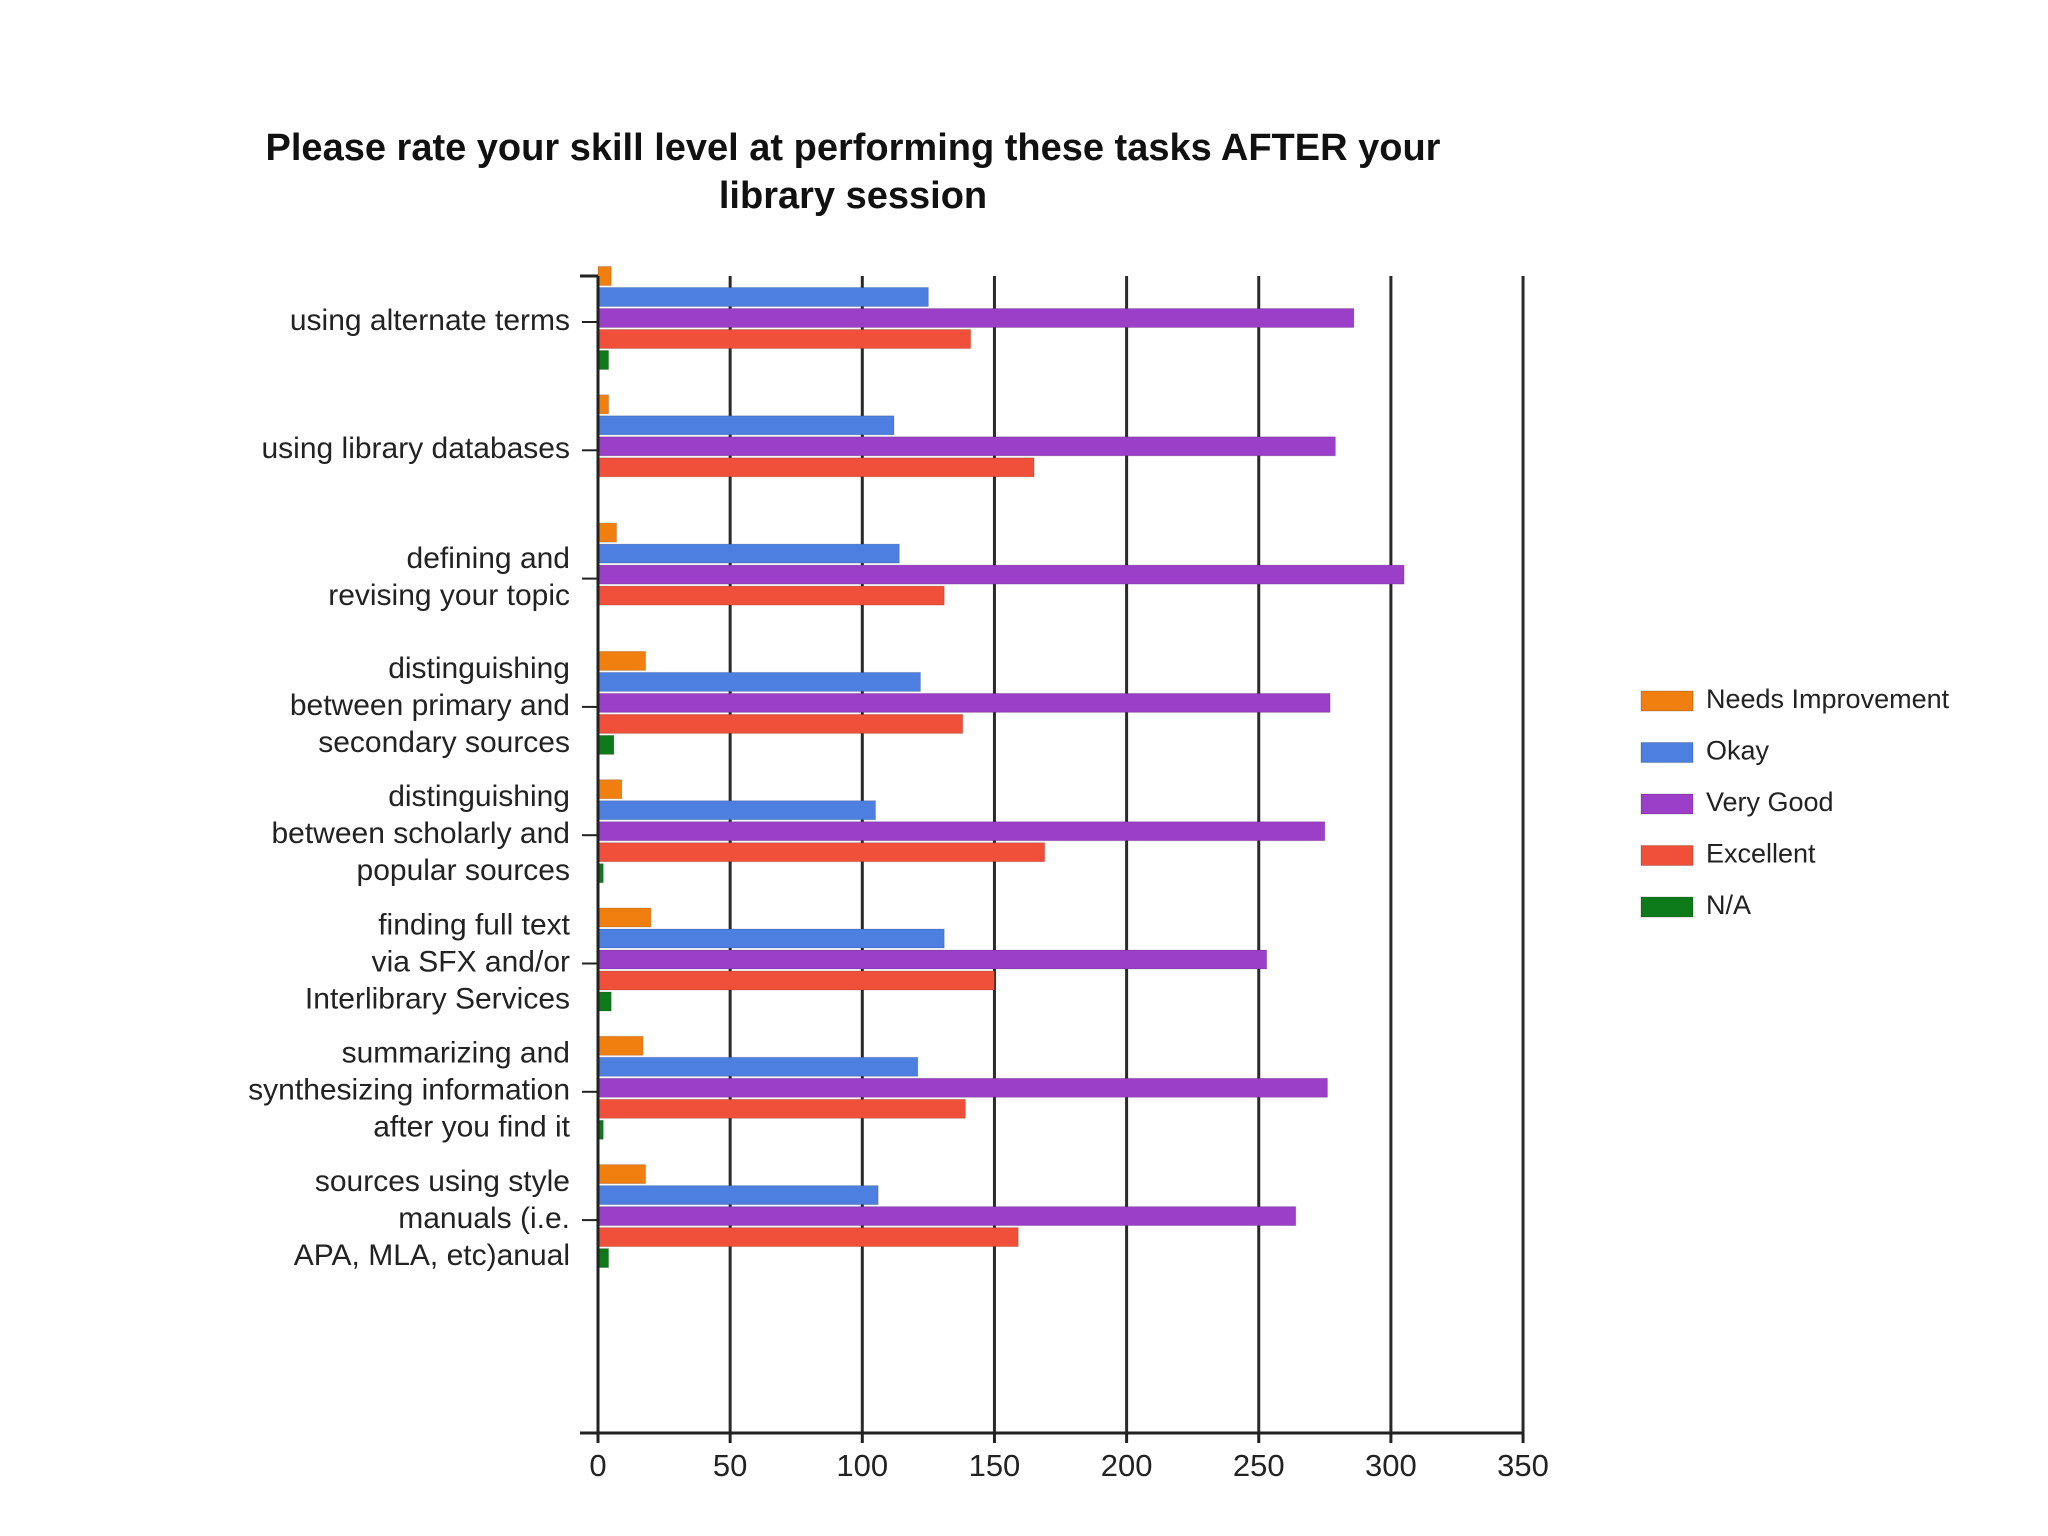  What do you see at coordinates (1127, 1465) in the screenshot?
I see `x-tick-label: 200` at bounding box center [1127, 1465].